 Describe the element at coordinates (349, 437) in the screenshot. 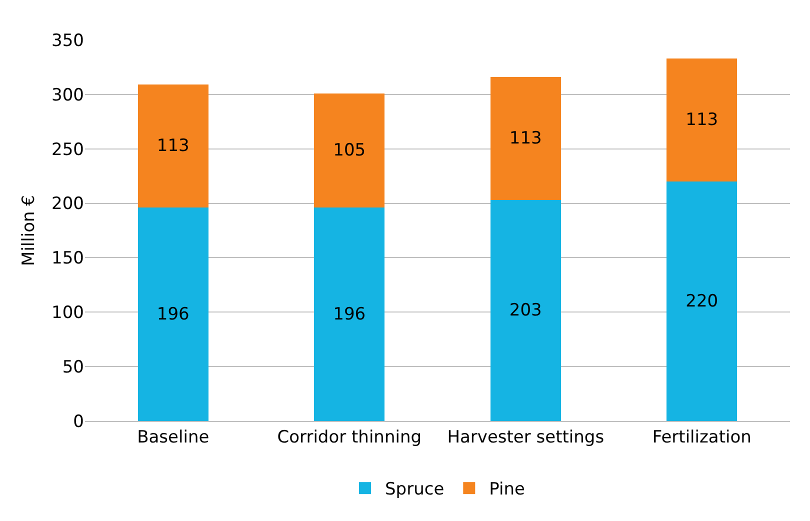

I see `x-tick-label: Corridor thinning` at that location.